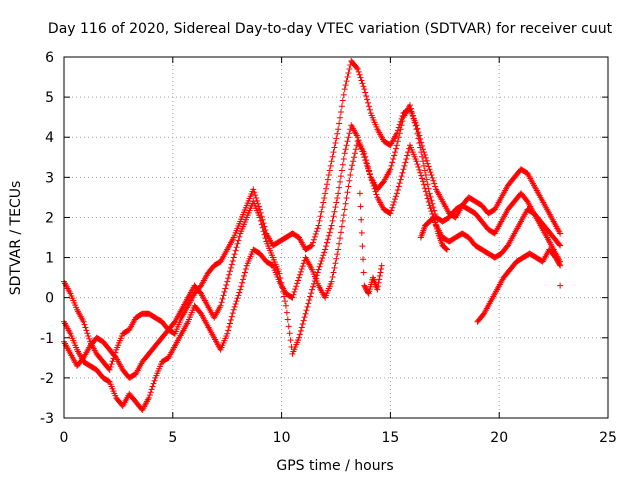  What do you see at coordinates (282, 438) in the screenshot?
I see `x-tick-label: 10` at bounding box center [282, 438].